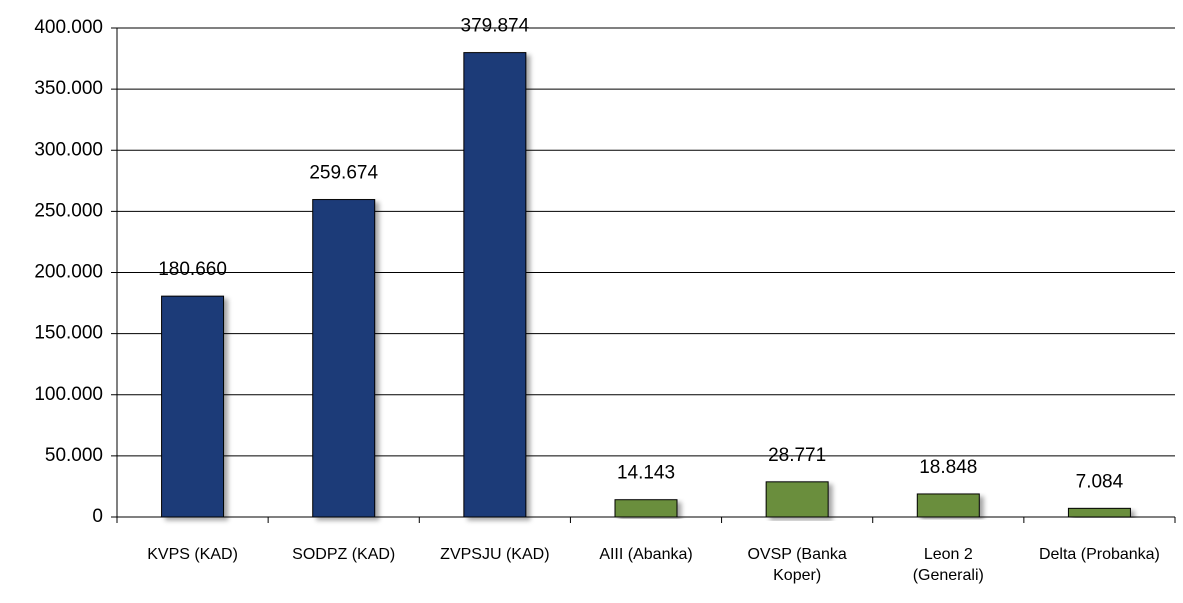 This screenshot has width=1183, height=603. Describe the element at coordinates (97, 516) in the screenshot. I see `y-tick-label: 0` at that location.